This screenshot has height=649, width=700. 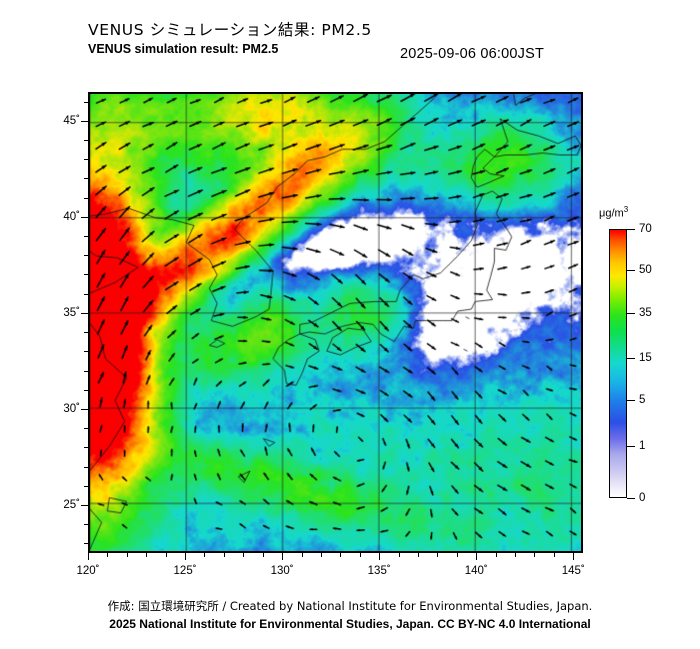 I want to click on x-axis-tick-label: 120˚, so click(x=88, y=571).